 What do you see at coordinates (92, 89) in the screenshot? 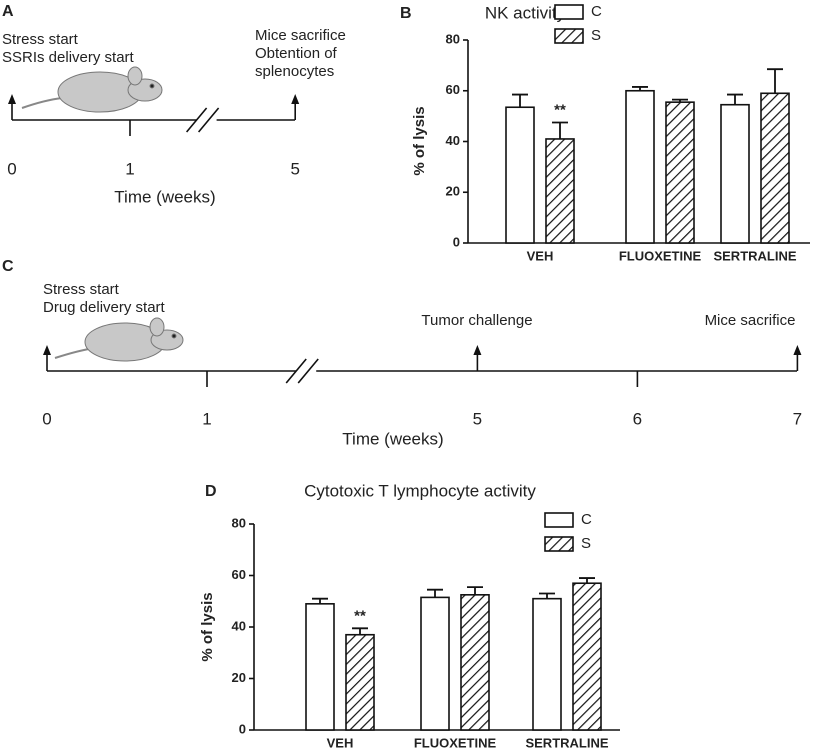
I see `mouse-a` at bounding box center [92, 89].